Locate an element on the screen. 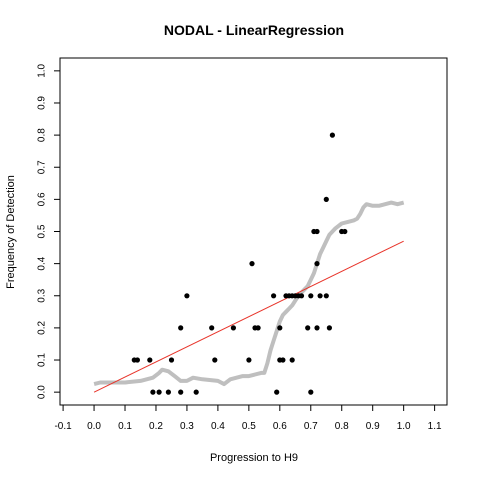 The image size is (480, 480). y-tick-label: 0.1 is located at coordinates (42, 360).